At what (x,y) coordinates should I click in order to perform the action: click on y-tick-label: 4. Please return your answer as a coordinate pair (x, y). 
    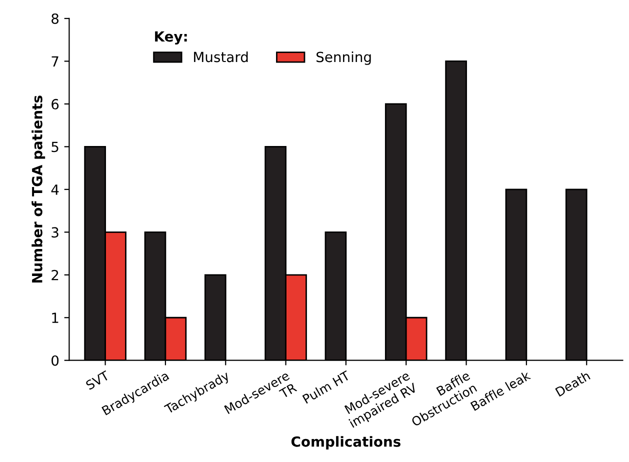
    Looking at the image, I should click on (55, 189).